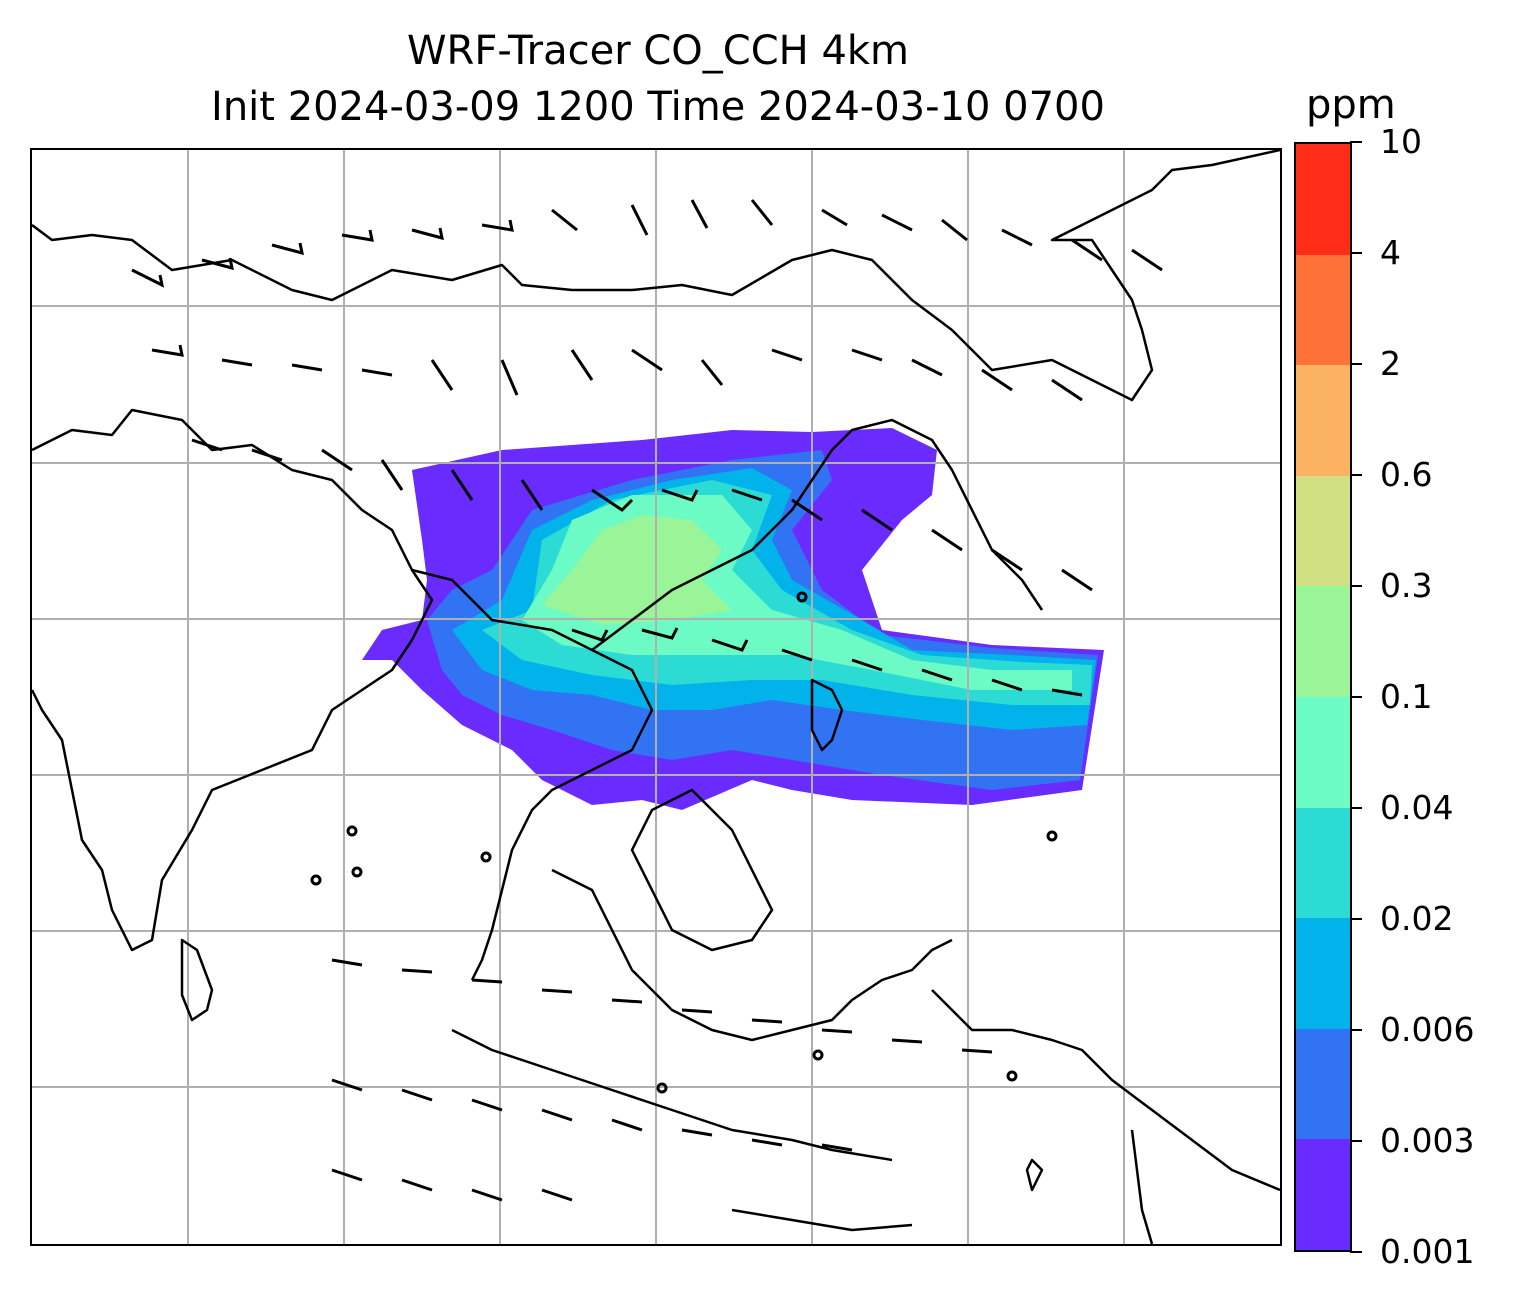 Image resolution: width=1528 pixels, height=1306 pixels. Describe the element at coordinates (1417, 918) in the screenshot. I see `colorbar-tick-label: 0.02` at that location.